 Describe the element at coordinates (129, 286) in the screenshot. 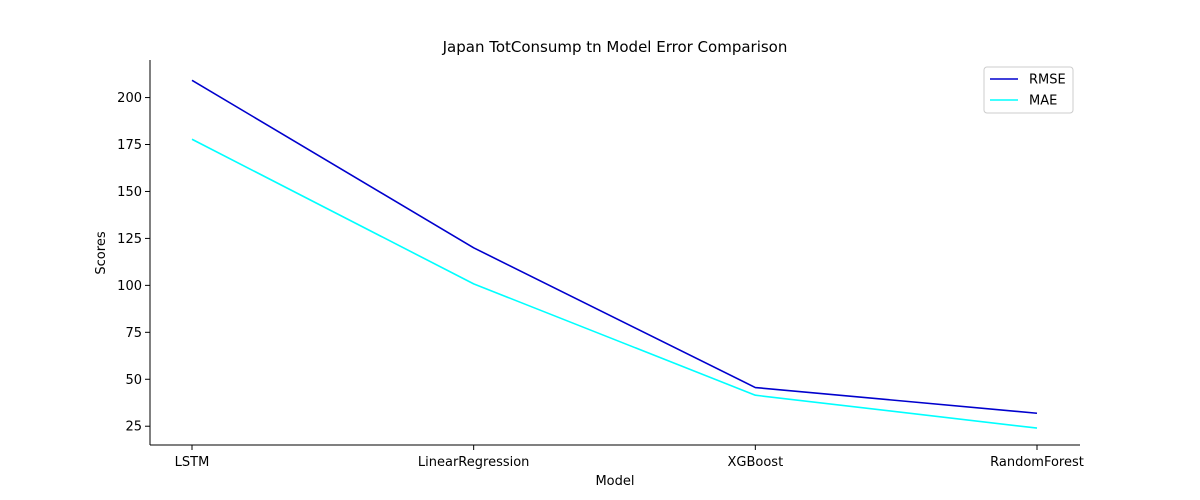

I see `y-tick-label: 100` at that location.